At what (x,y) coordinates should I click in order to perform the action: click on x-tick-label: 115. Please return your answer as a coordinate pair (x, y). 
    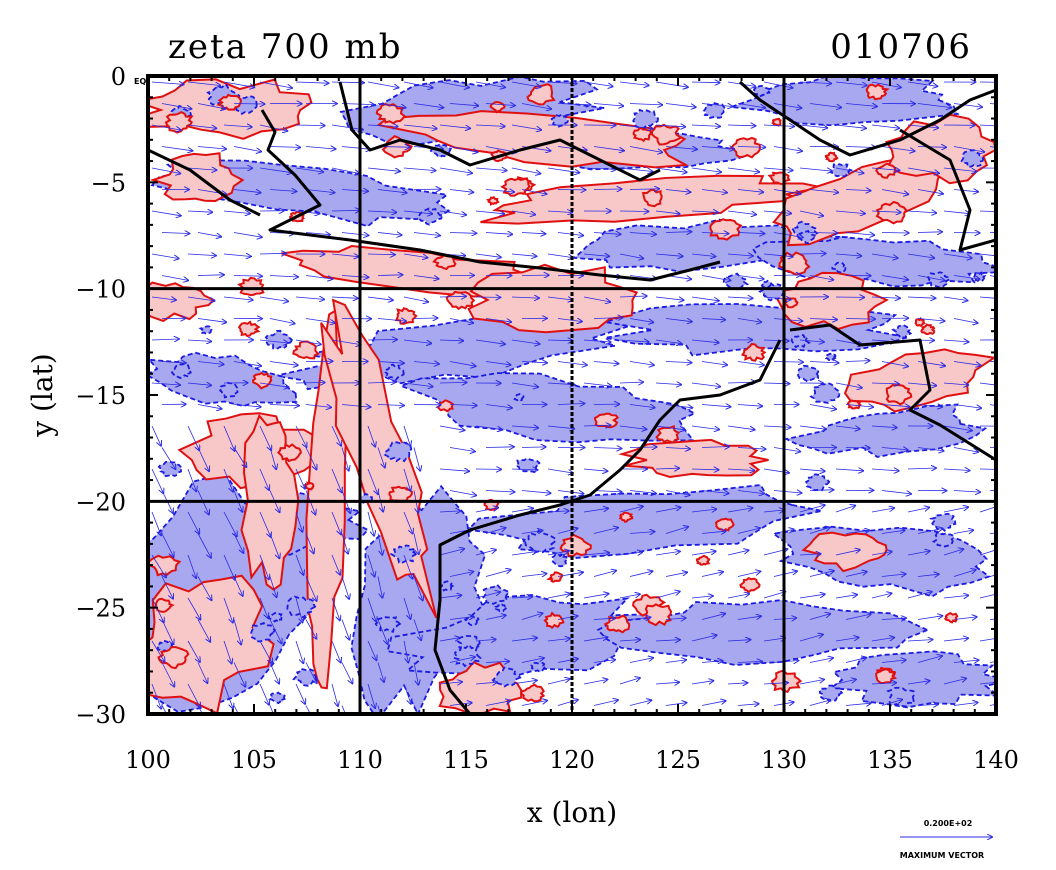
    Looking at the image, I should click on (466, 760).